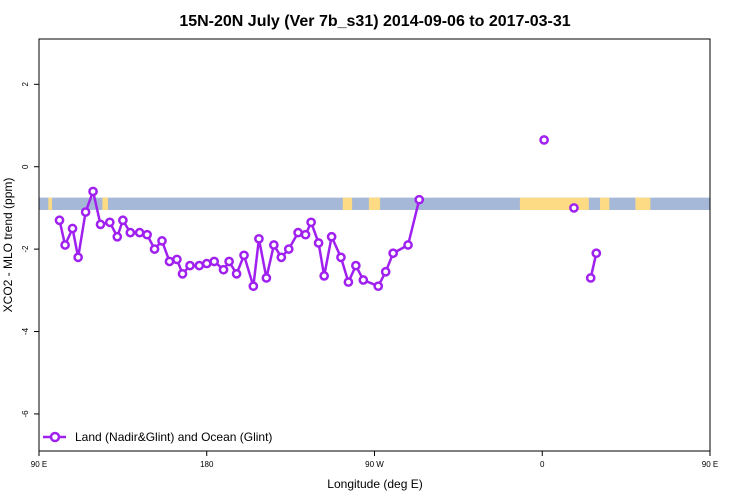 This screenshot has width=750, height=500. Describe the element at coordinates (25, 414) in the screenshot. I see `y-tick-label: -6` at that location.